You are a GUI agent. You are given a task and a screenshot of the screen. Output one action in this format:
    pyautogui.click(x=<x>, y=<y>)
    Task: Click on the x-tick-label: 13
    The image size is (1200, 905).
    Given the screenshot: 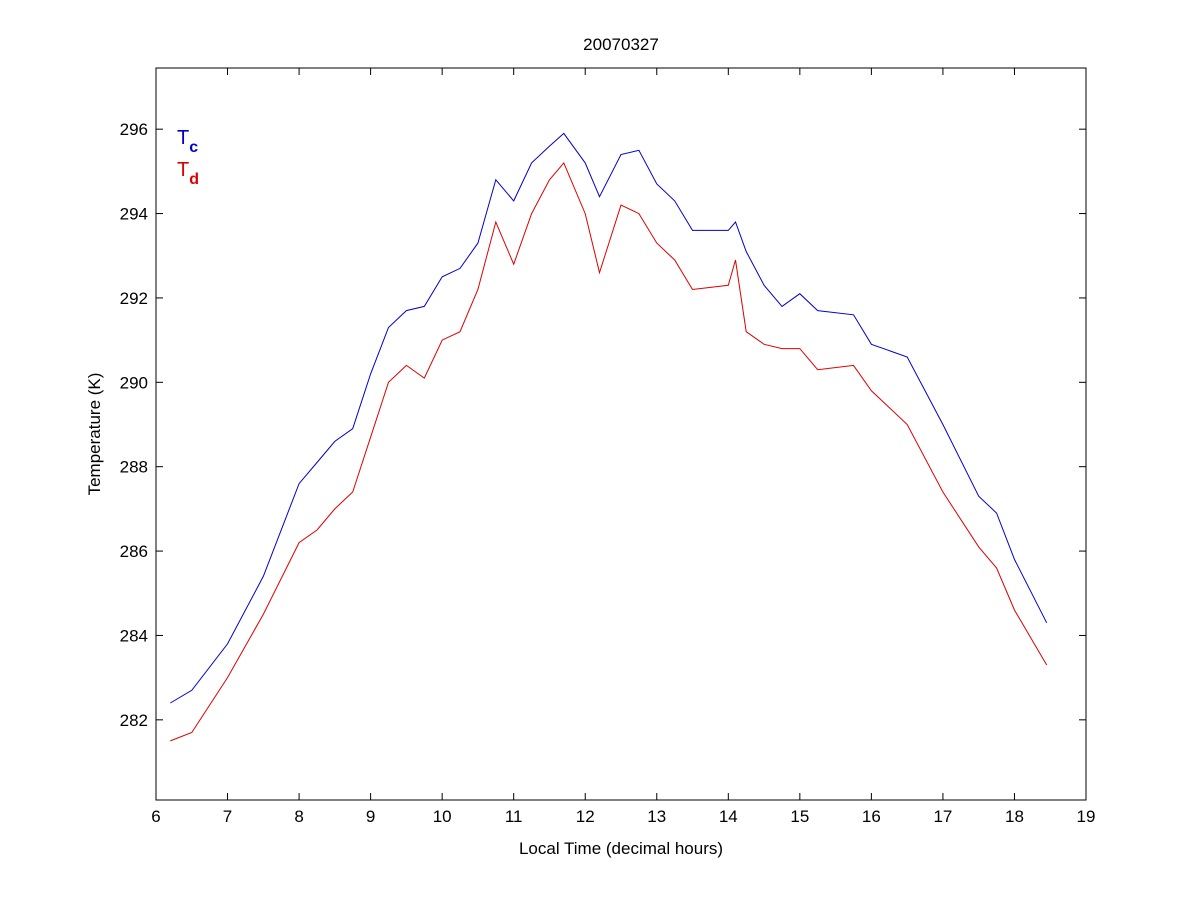 What is the action you would take?
    pyautogui.click(x=656, y=816)
    